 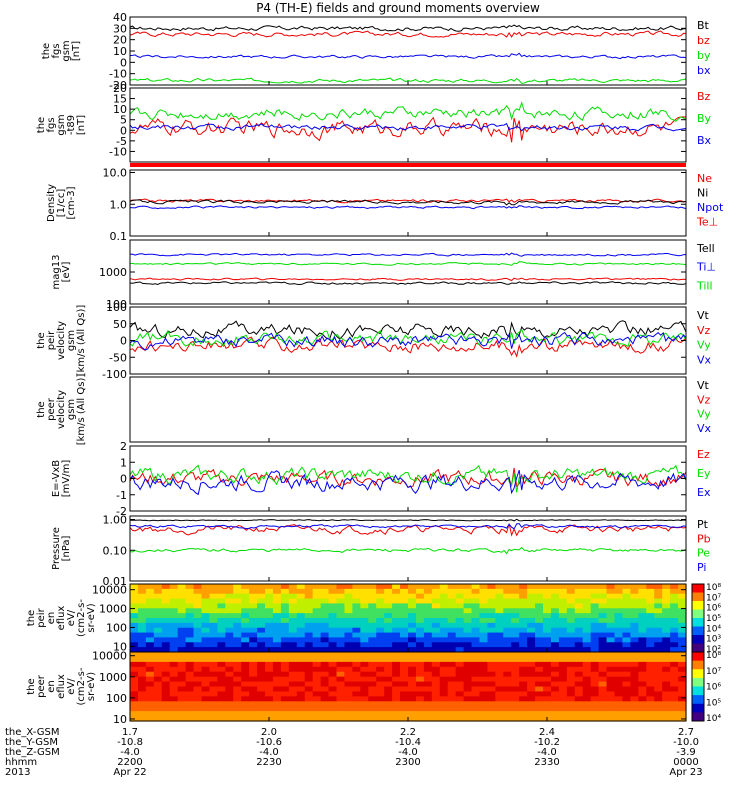 What do you see at coordinates (408, 80) in the screenshot?
I see `series-by-line` at bounding box center [408, 80].